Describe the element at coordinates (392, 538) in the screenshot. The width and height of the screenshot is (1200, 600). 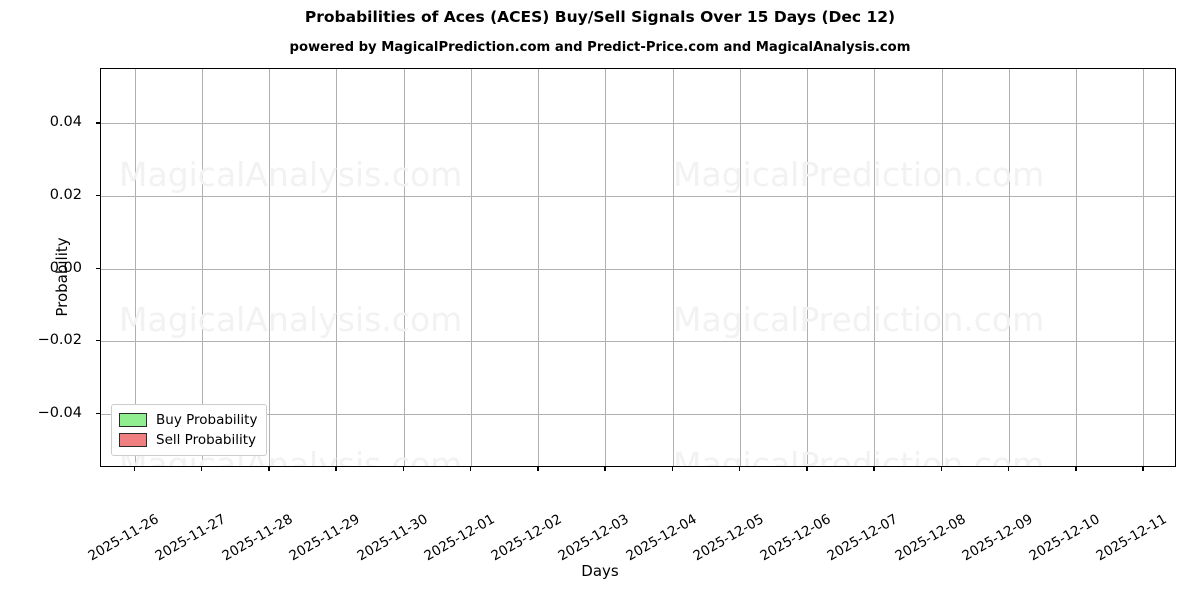
I see `x-tick-label: 2025-11-30` at that location.